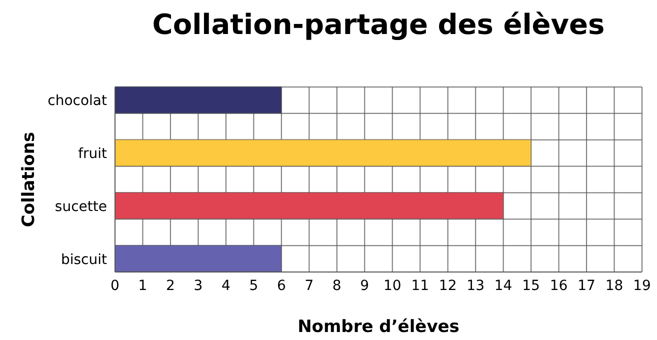  Describe the element at coordinates (78, 101) in the screenshot. I see `y-tick-label: chocolat` at that location.